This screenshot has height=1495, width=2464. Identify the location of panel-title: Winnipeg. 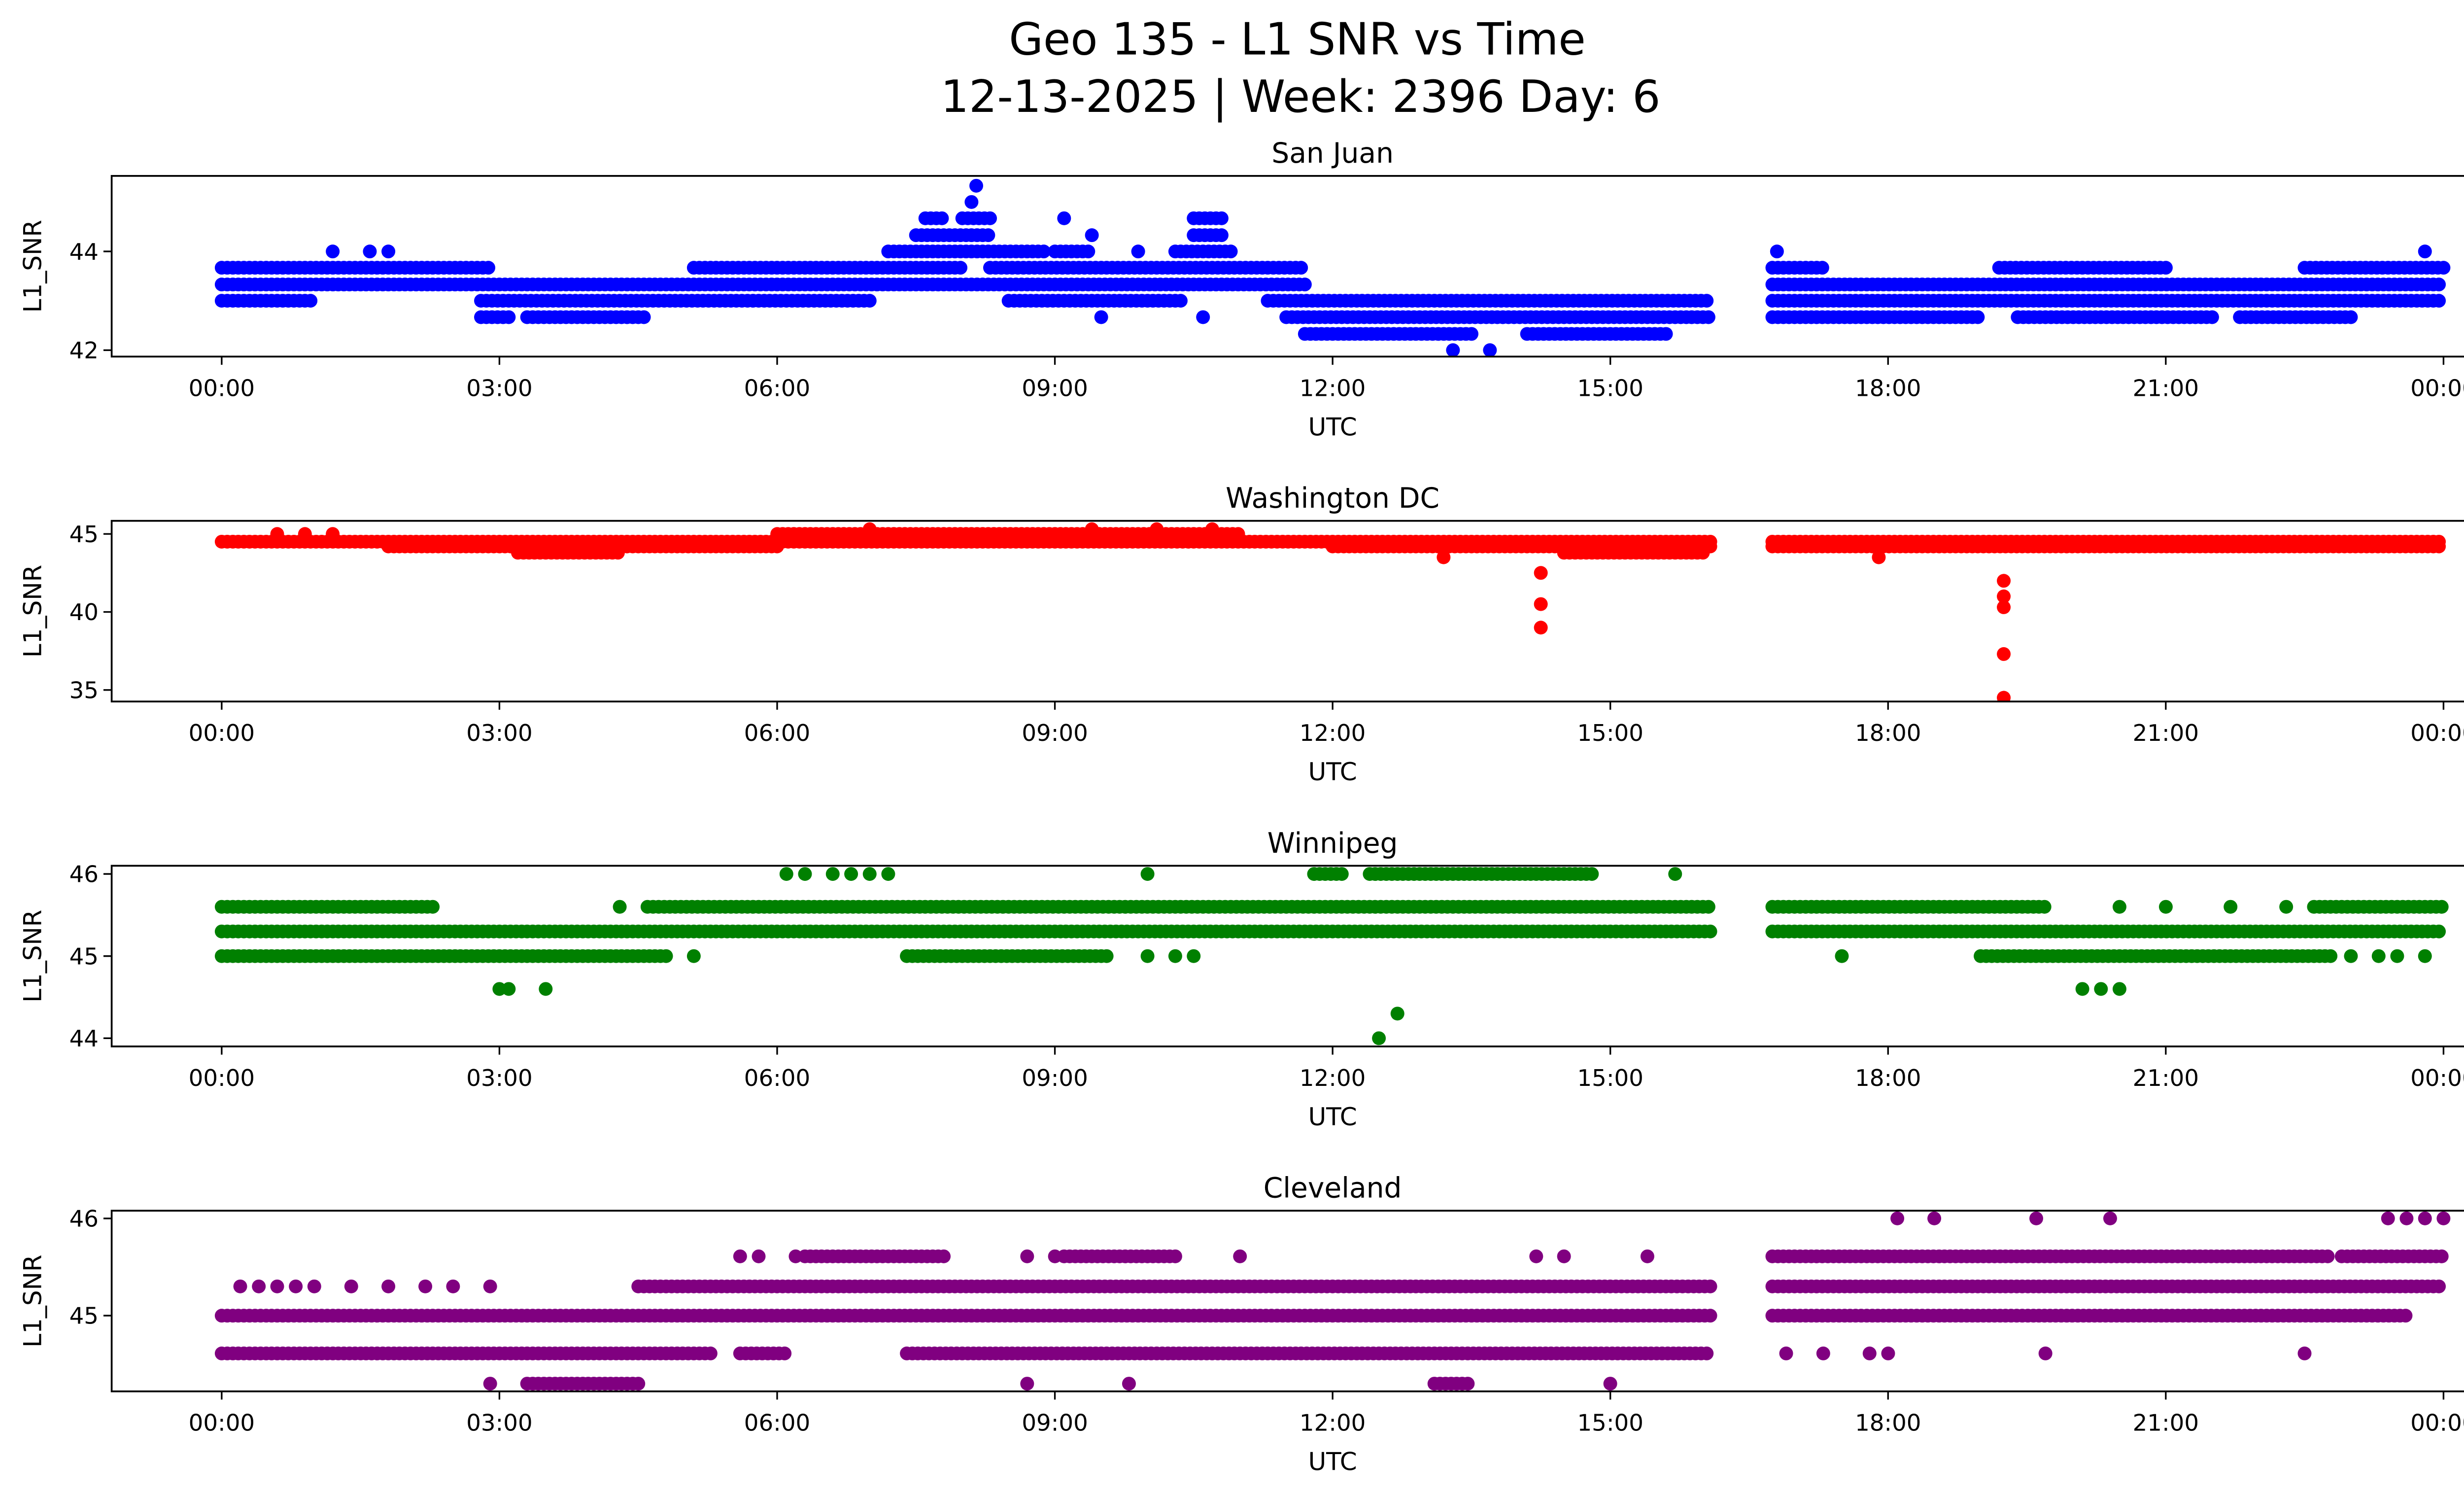
(1332, 843).